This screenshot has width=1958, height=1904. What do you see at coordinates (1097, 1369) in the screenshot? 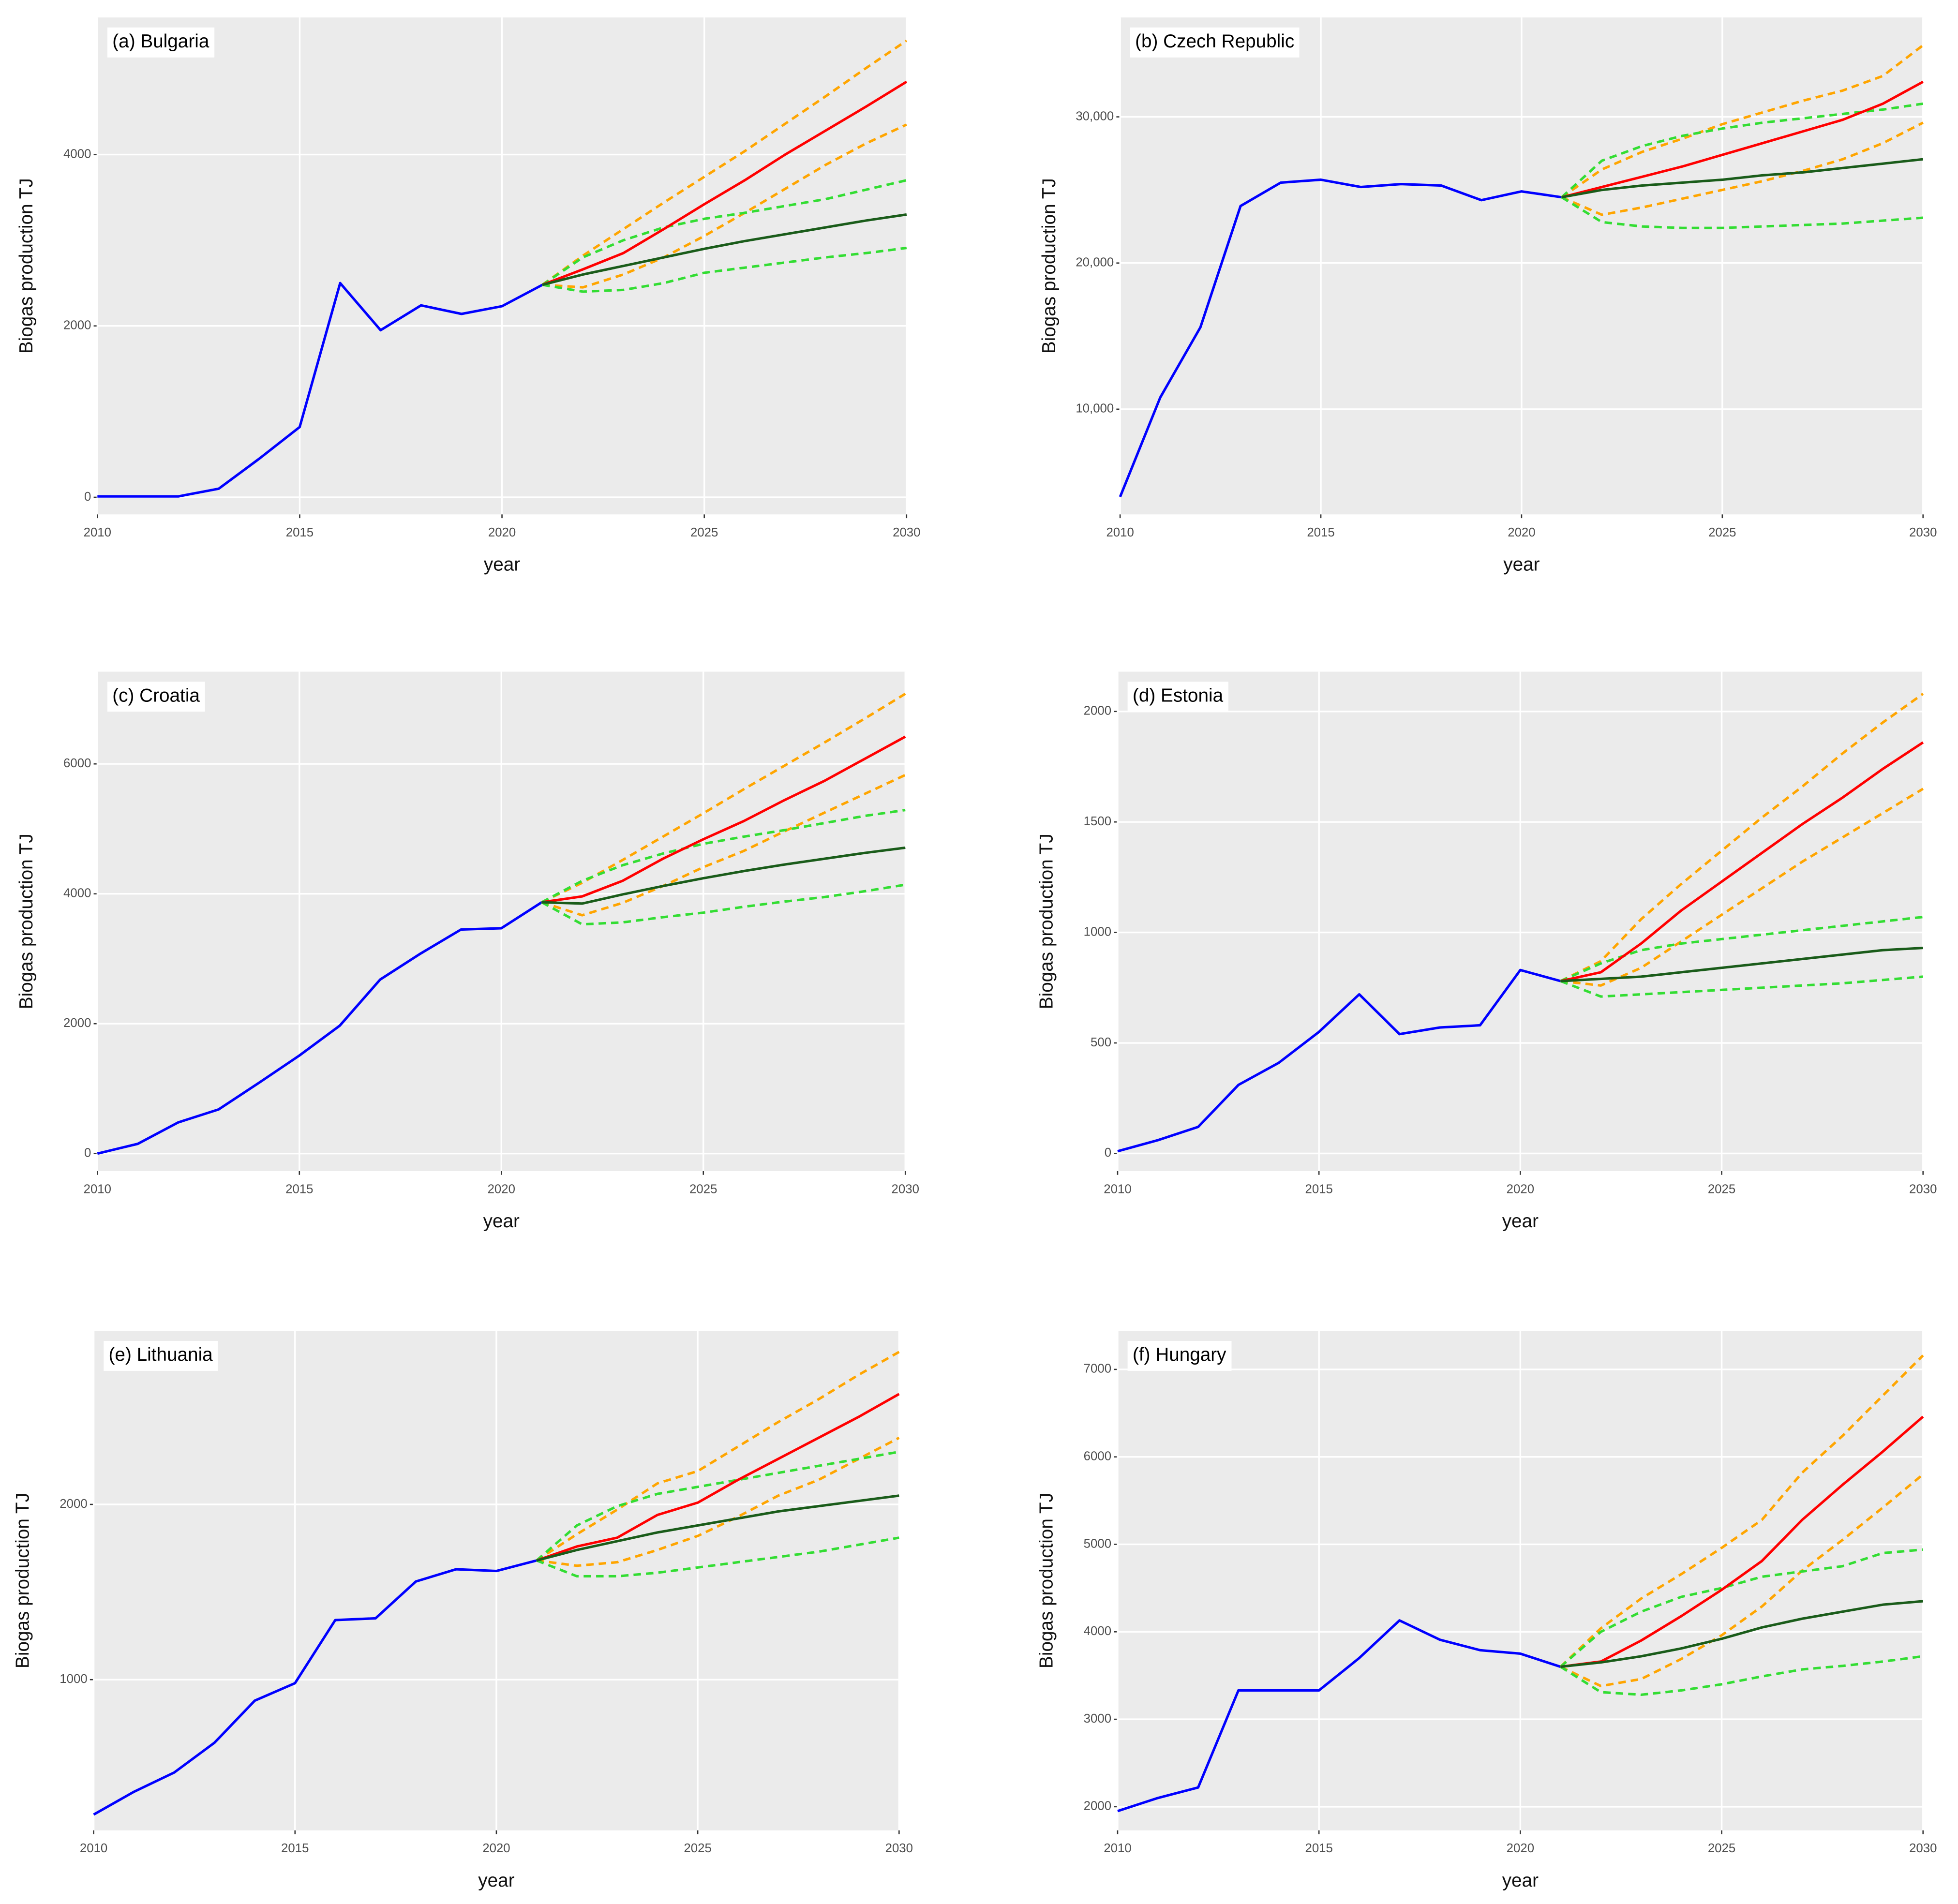
I see `y-tick-label: 7000` at bounding box center [1097, 1369].